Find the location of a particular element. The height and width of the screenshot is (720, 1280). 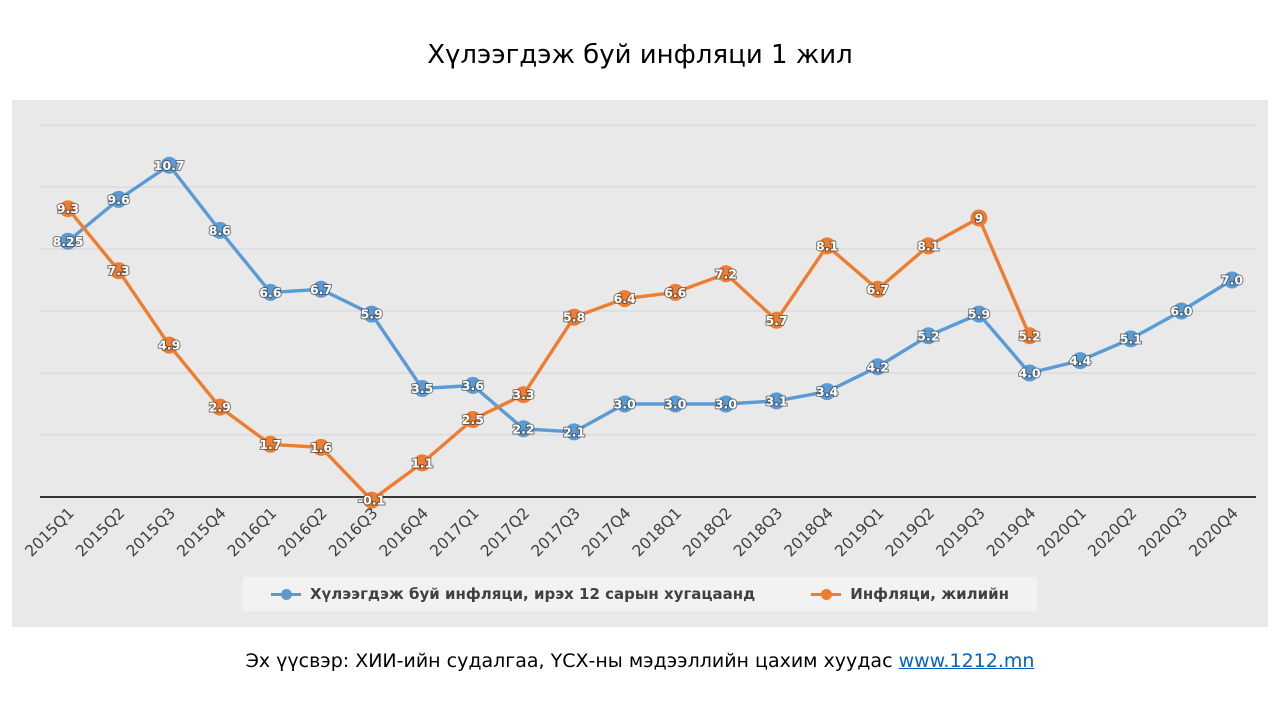

data-point-label: 8.1 is located at coordinates (827, 245).